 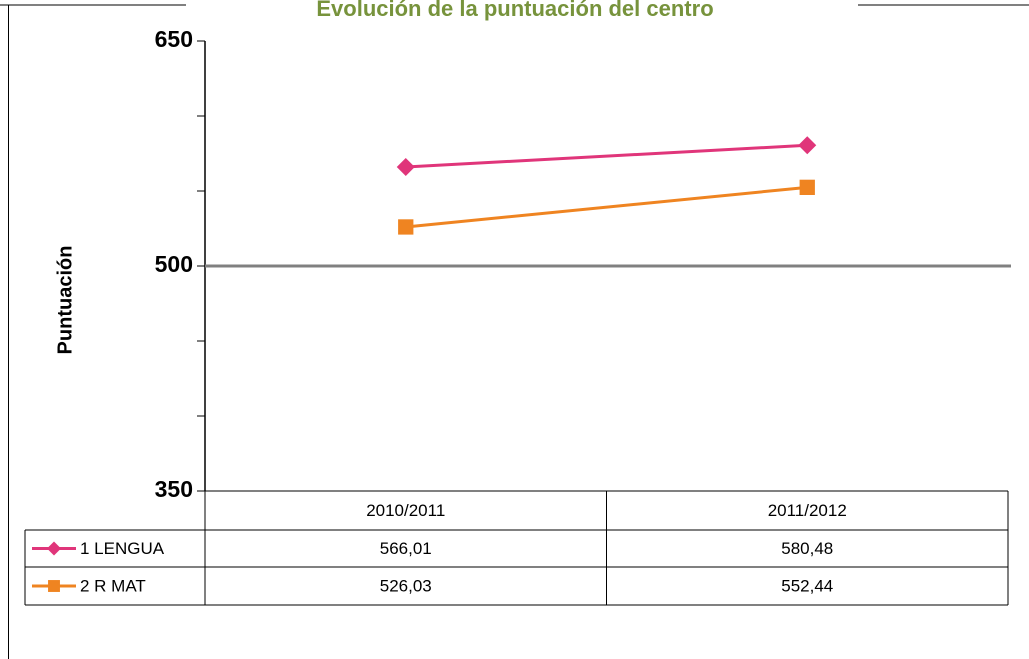 I want to click on y-tick-label: 500, so click(x=174, y=264).